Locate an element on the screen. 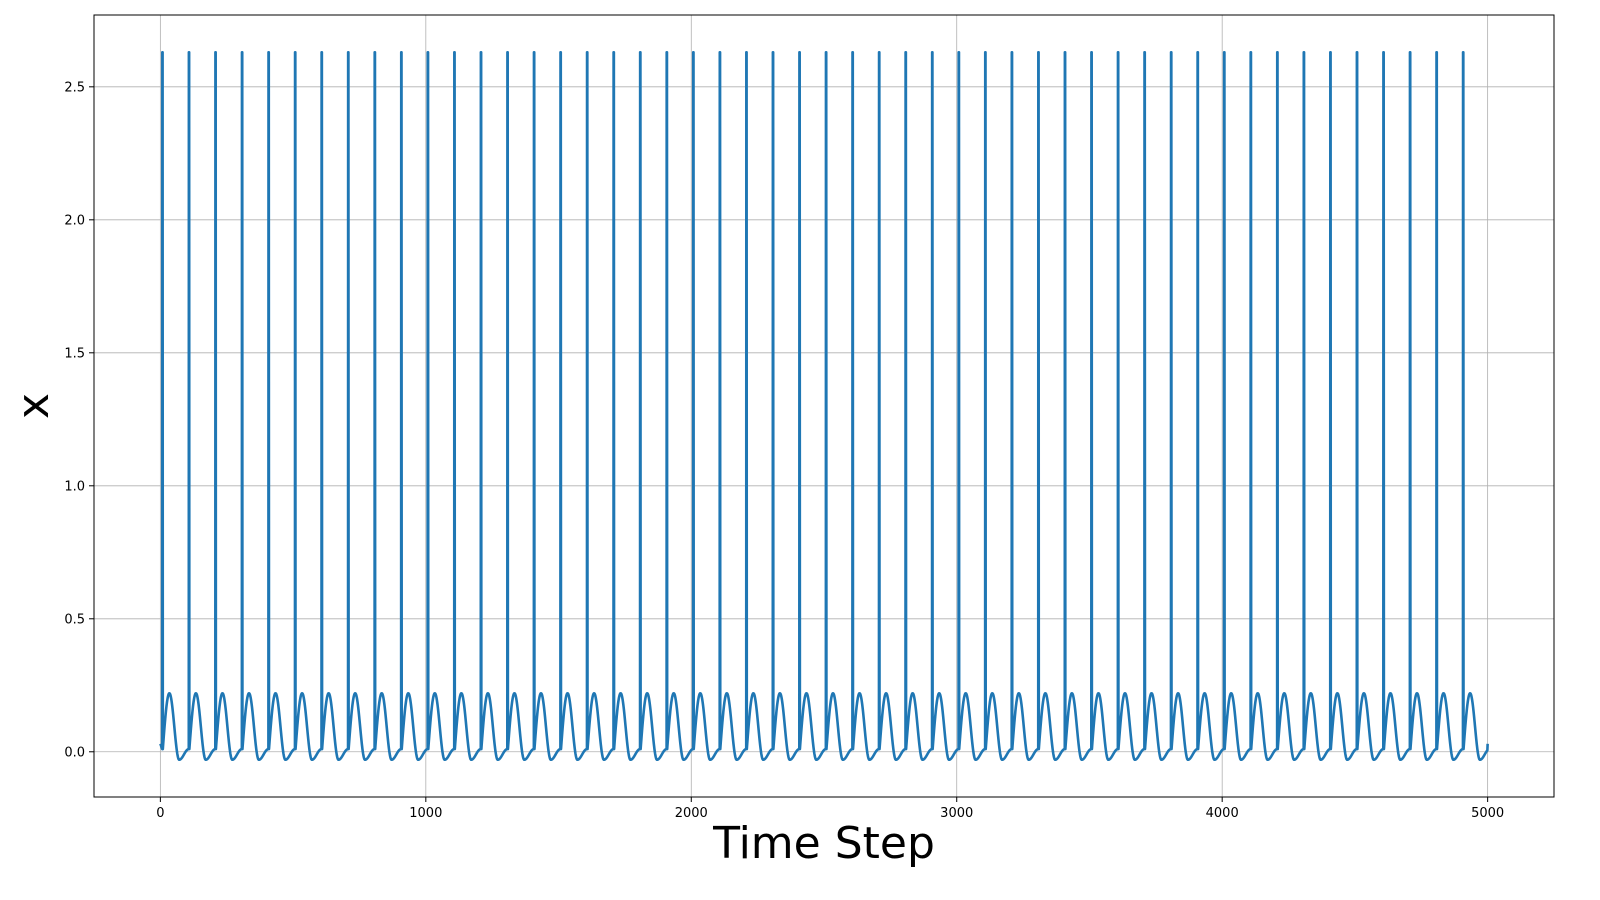  x-tick-label: 2000 is located at coordinates (691, 813).